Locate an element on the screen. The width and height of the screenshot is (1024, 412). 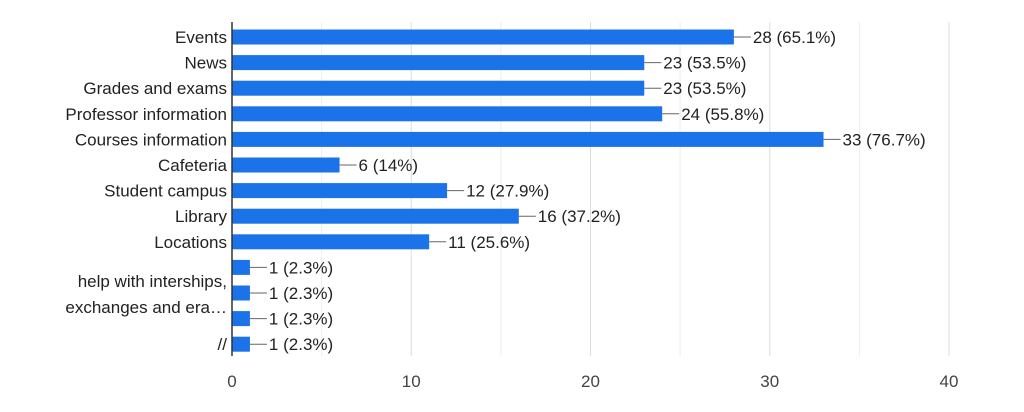
category-label-group: help with interships, is located at coordinates (152, 281).